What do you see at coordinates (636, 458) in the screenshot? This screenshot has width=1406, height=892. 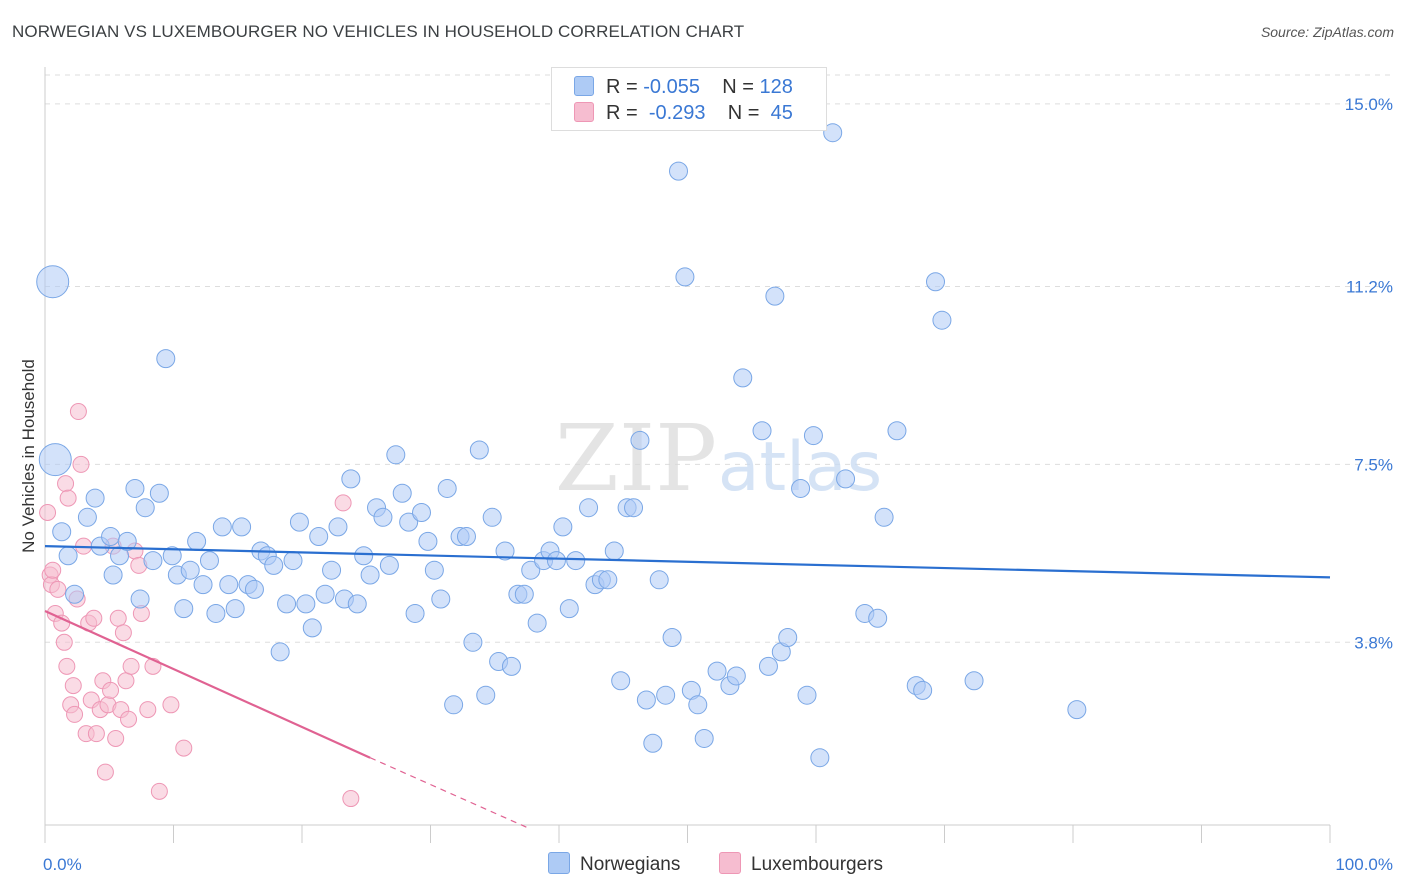 I see `watermark-zip: ZIP` at bounding box center [636, 458].